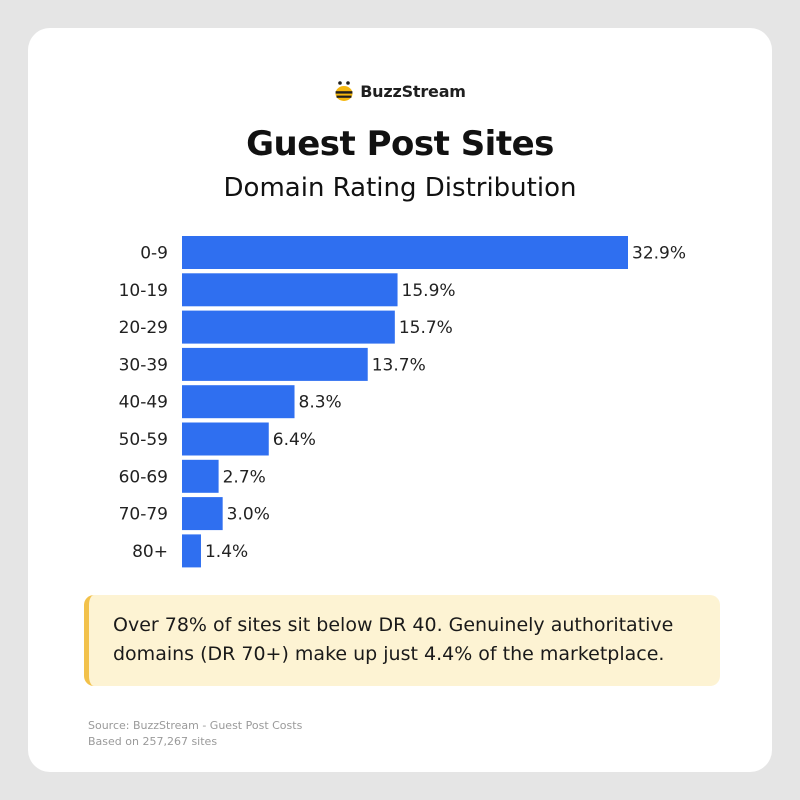  What do you see at coordinates (153, 741) in the screenshot?
I see `source-line-2: Based on 257,267 sites` at bounding box center [153, 741].